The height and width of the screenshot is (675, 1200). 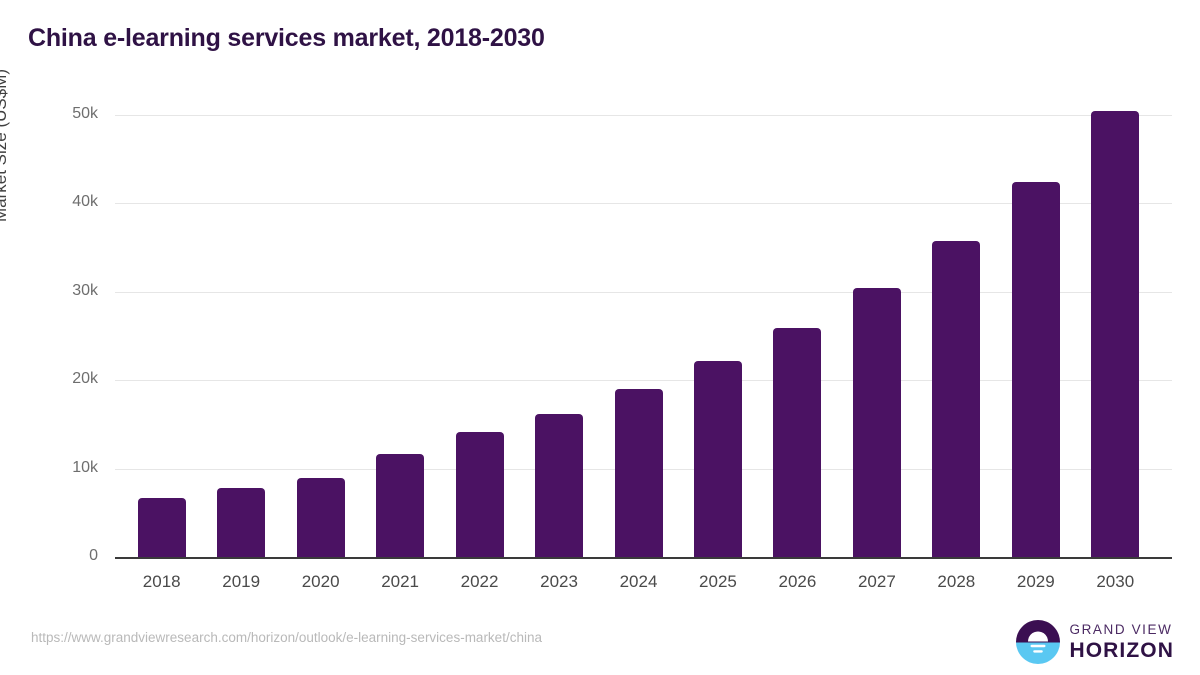 I want to click on x-tick-label: 2022, so click(x=479, y=581).